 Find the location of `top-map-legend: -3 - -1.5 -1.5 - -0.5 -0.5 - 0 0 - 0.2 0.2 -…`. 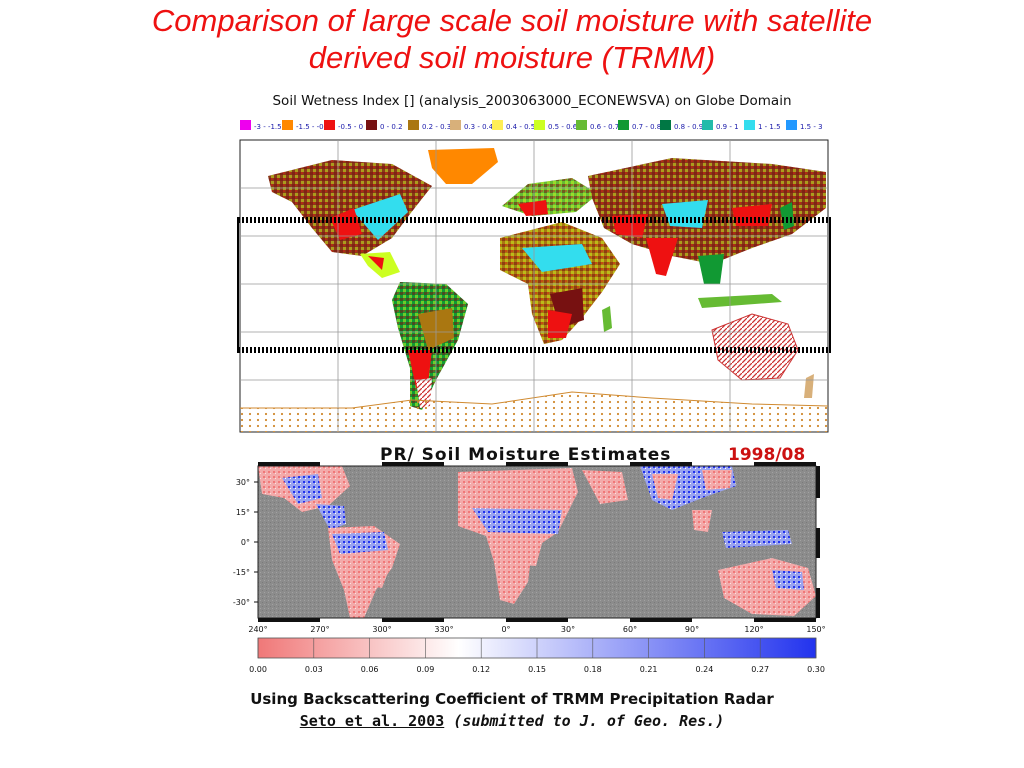

top-map-legend: -3 - -1.5 -1.5 - -0.5 -0.5 - 0 0 - 0.2 0.2 -… is located at coordinates (531, 125).